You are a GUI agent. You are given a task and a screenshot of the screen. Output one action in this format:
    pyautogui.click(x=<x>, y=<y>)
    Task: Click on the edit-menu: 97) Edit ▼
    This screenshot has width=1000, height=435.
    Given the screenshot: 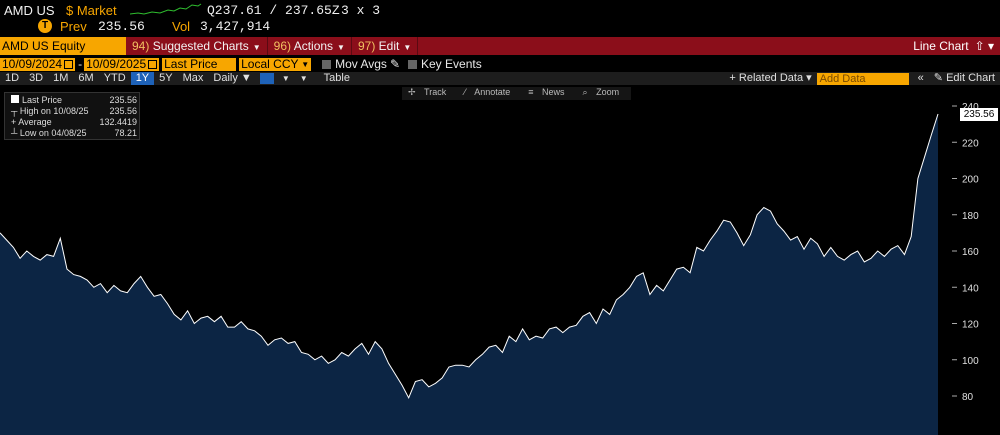 What is the action you would take?
    pyautogui.click(x=385, y=46)
    